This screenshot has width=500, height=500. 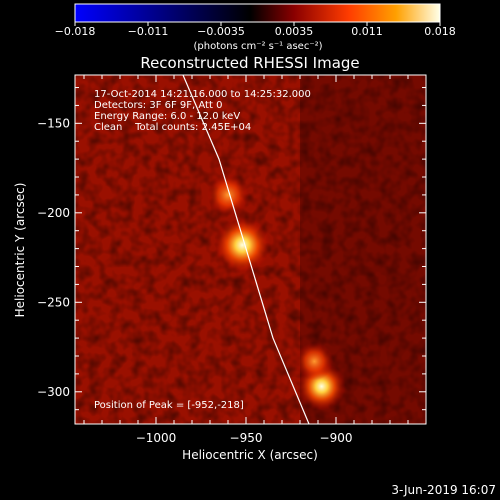 I want to click on colorbar-ticks, so click(x=257, y=24).